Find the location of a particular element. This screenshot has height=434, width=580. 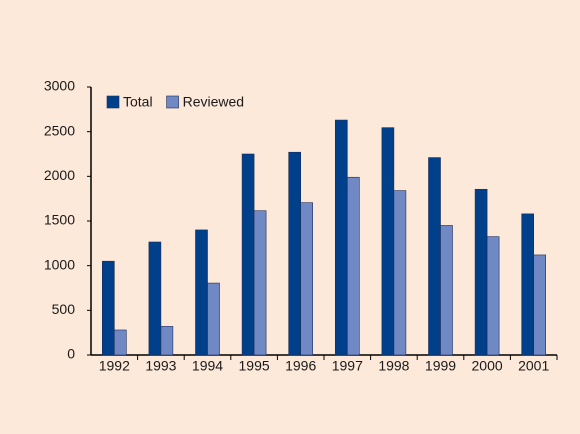

y-tick-label: 500 is located at coordinates (64, 309).